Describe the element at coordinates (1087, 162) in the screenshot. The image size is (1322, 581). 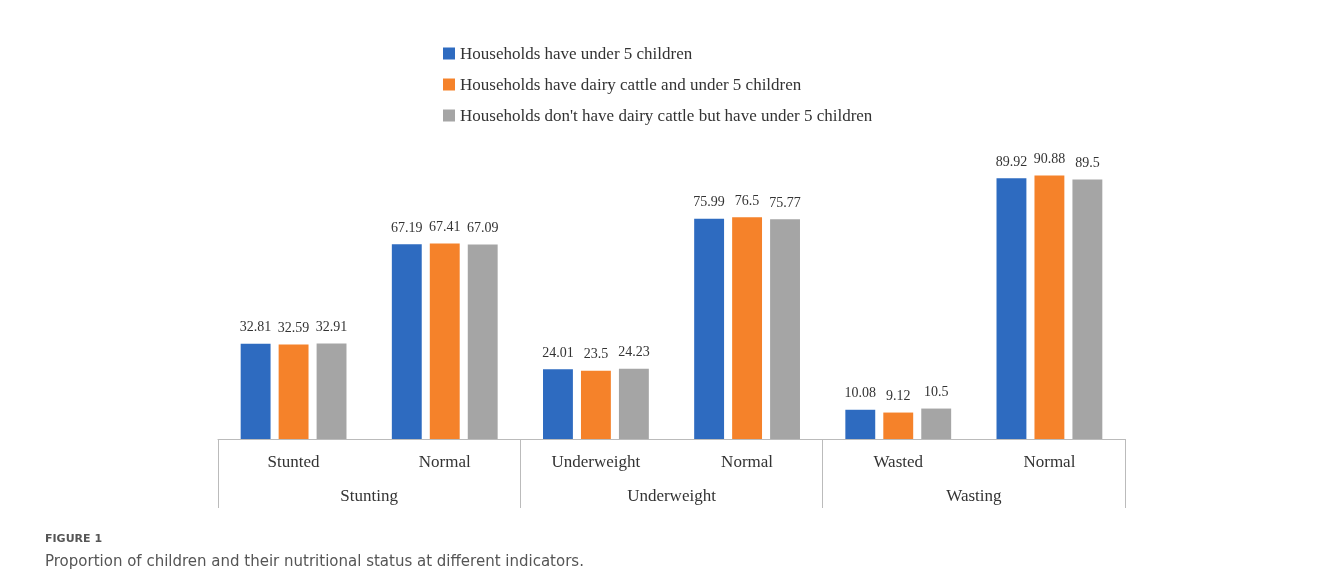
I see `data-label: 89.5` at that location.